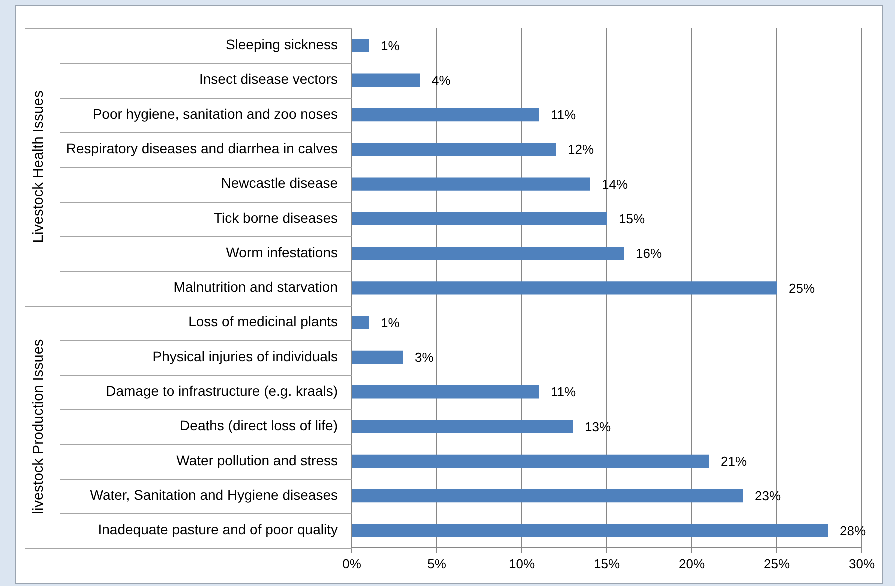 This screenshot has height=586, width=895. Describe the element at coordinates (268, 79) in the screenshot. I see `y-tick-label: Insect disease vectors` at that location.